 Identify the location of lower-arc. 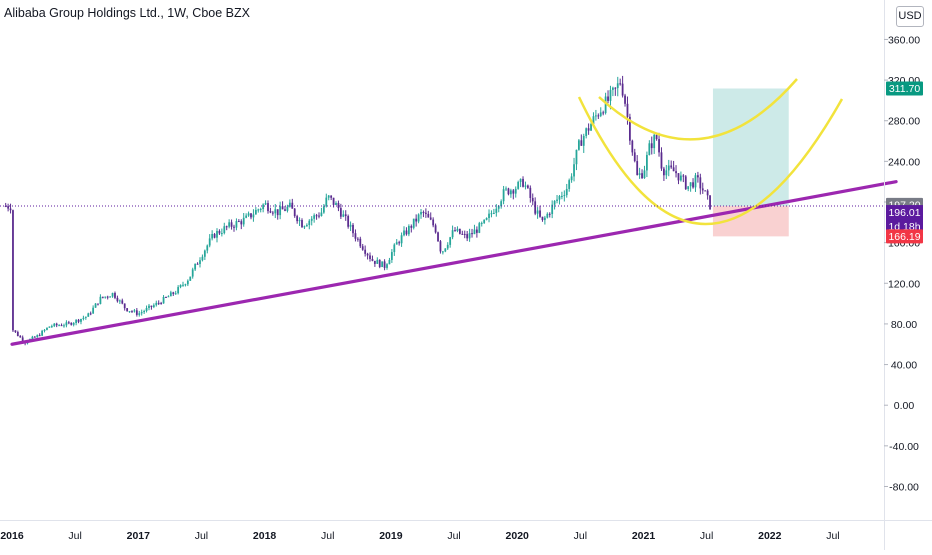
(710, 161).